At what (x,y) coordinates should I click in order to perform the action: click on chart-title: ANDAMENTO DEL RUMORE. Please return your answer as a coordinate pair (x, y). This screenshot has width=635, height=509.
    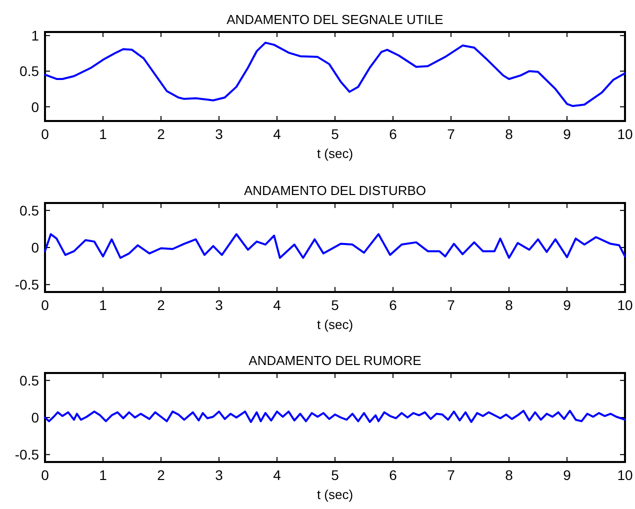
    Looking at the image, I should click on (335, 360).